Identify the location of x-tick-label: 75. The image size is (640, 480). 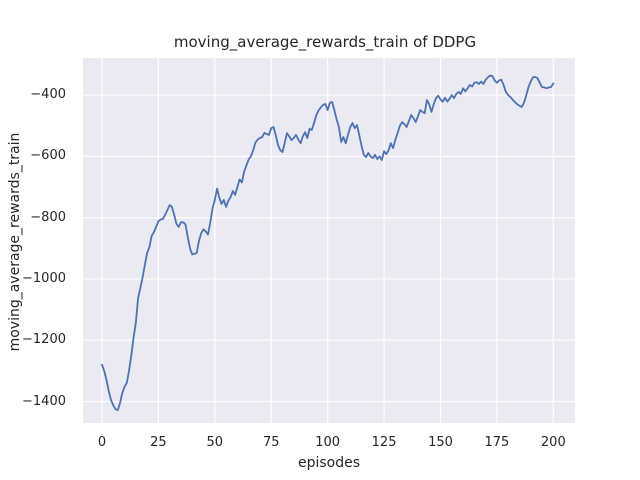
(271, 442).